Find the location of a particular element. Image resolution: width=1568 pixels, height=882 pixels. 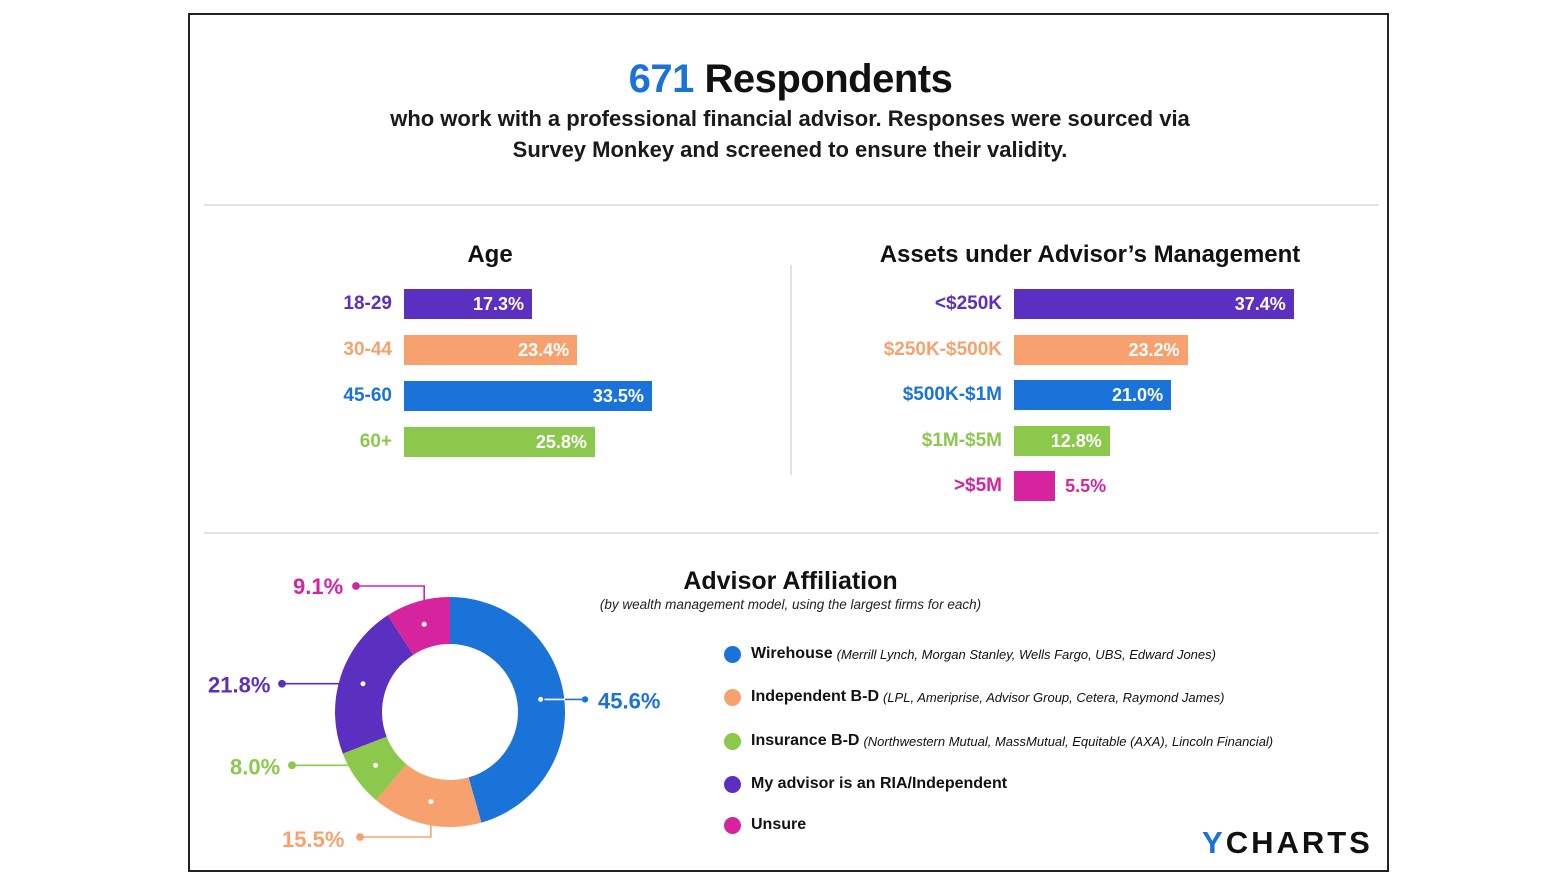

assets-chart-value-500k-1m: 21.0% is located at coordinates (1138, 395).